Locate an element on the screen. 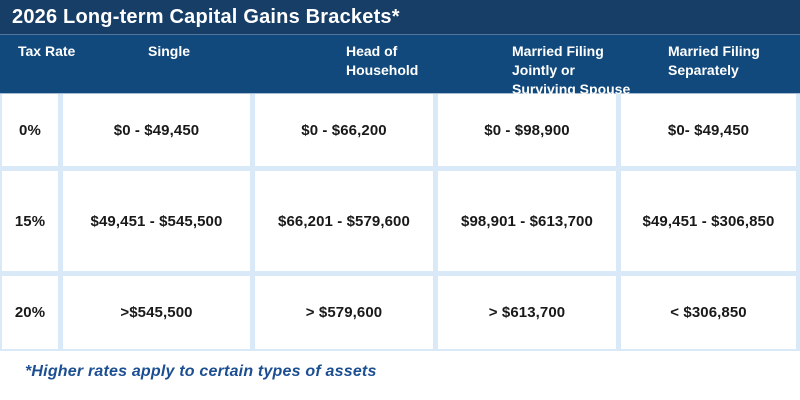 Image resolution: width=800 pixels, height=400 pixels. tax-rate-cell: 15% is located at coordinates (30, 221).